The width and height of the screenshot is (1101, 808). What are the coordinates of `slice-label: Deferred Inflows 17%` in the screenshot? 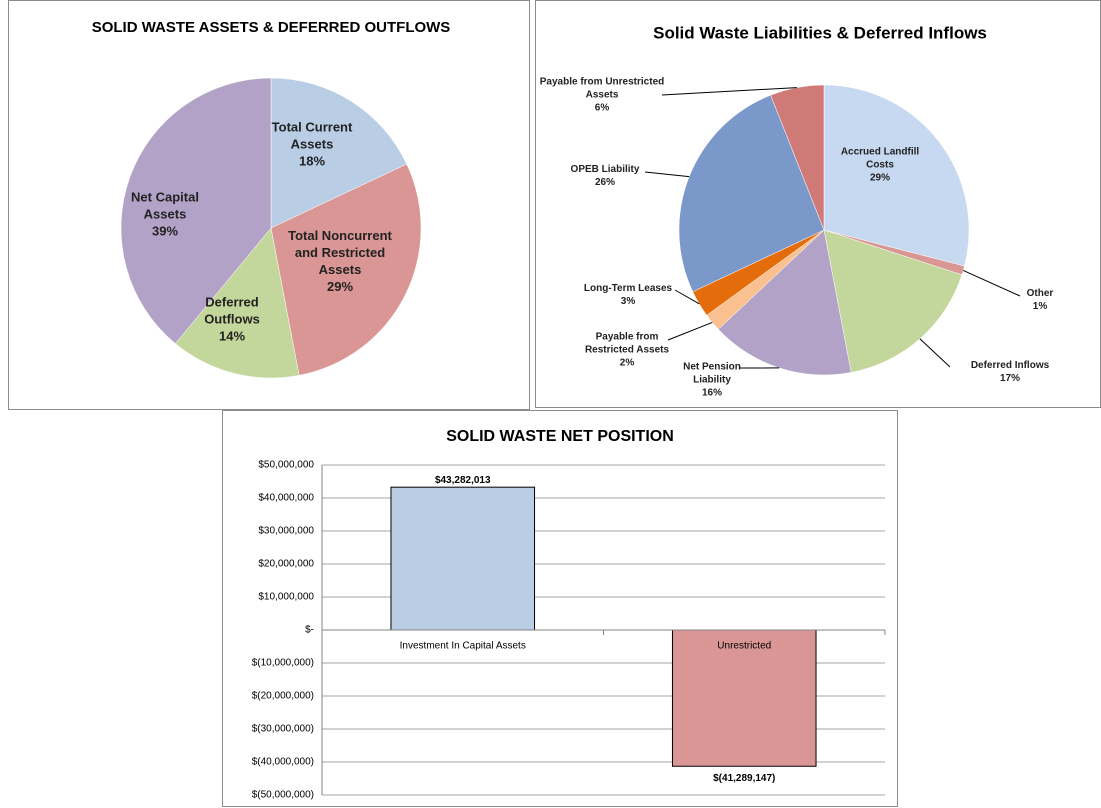 It's located at (1010, 372).